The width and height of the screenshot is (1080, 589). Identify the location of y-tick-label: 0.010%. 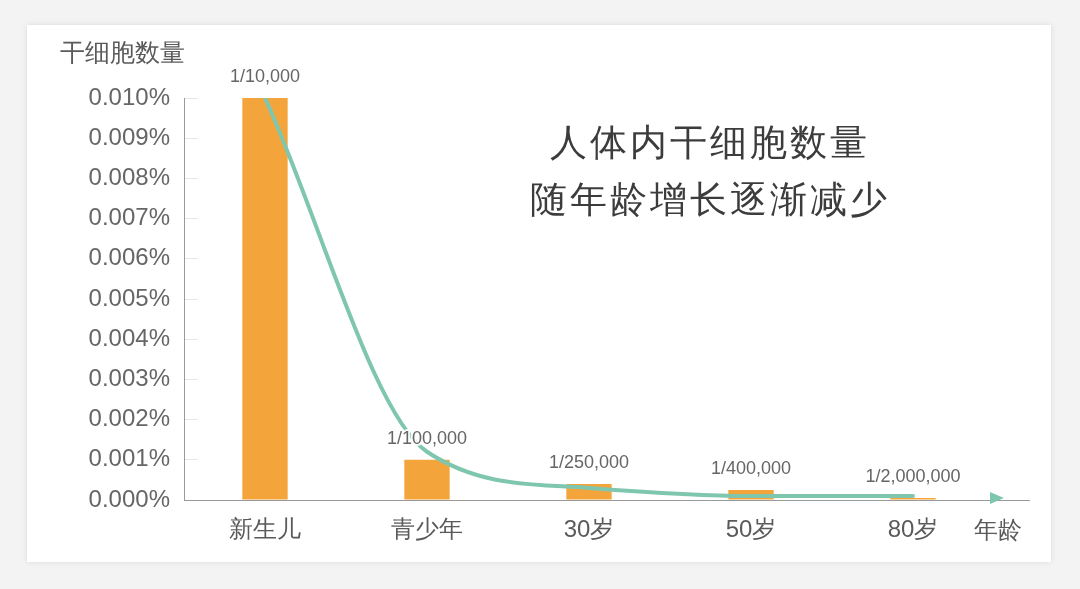
(129, 96).